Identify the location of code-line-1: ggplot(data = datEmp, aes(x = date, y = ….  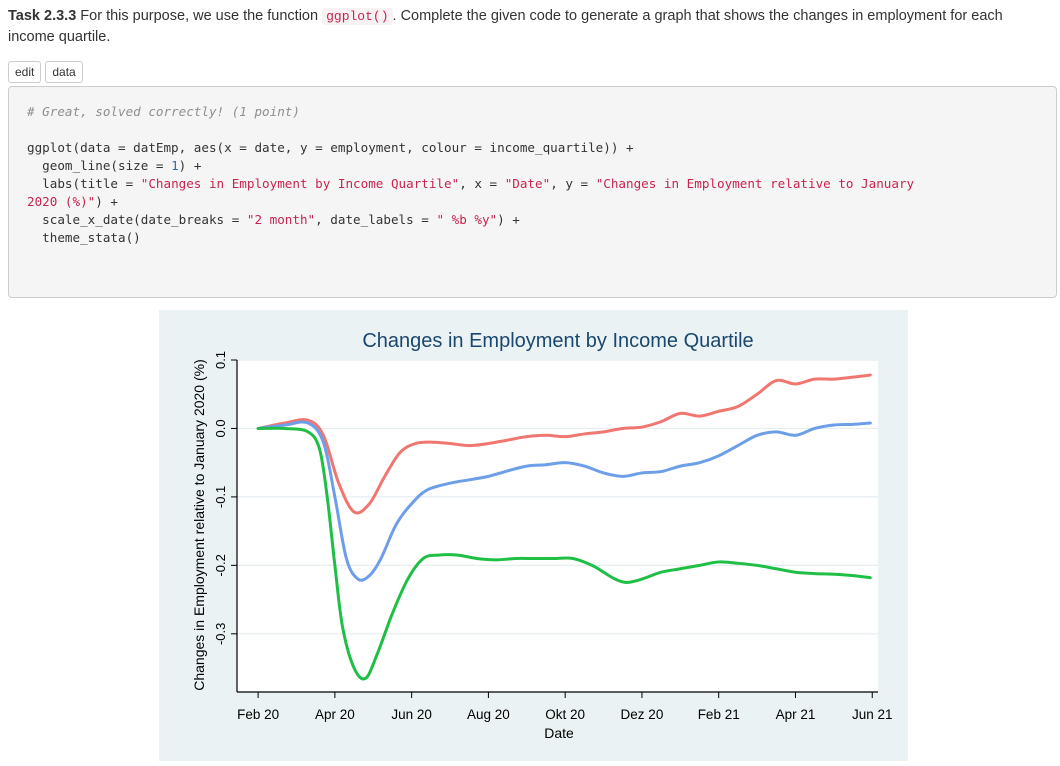
(330, 147).